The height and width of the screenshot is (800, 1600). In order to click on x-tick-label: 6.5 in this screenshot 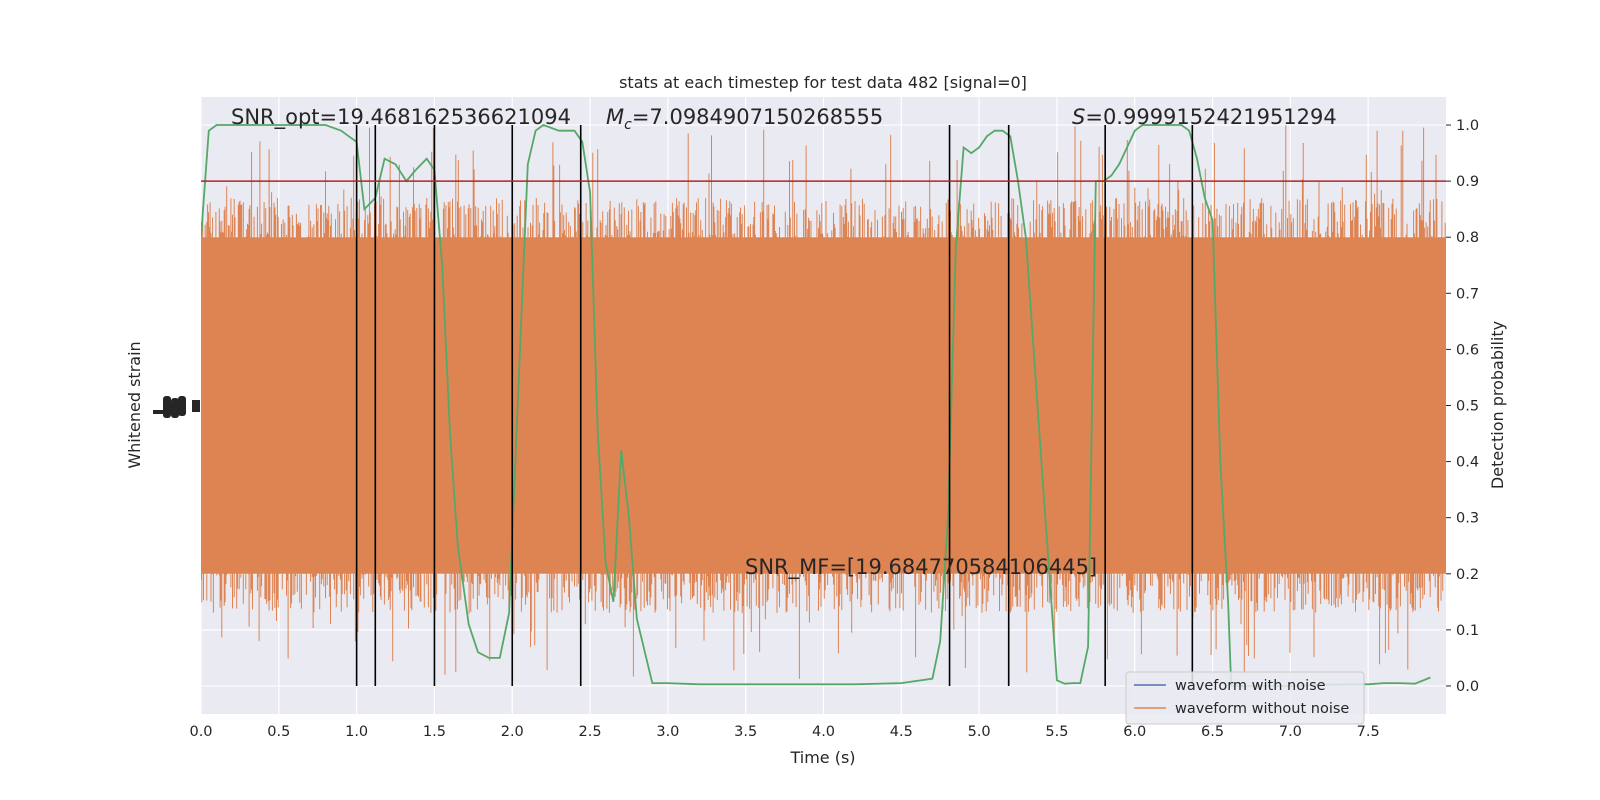, I will do `click(1212, 732)`.